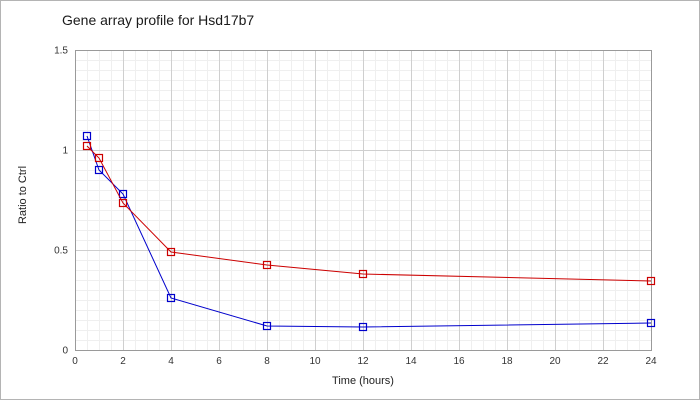 This screenshot has width=700, height=400. Describe the element at coordinates (219, 361) in the screenshot. I see `x-tick-label: 6` at that location.